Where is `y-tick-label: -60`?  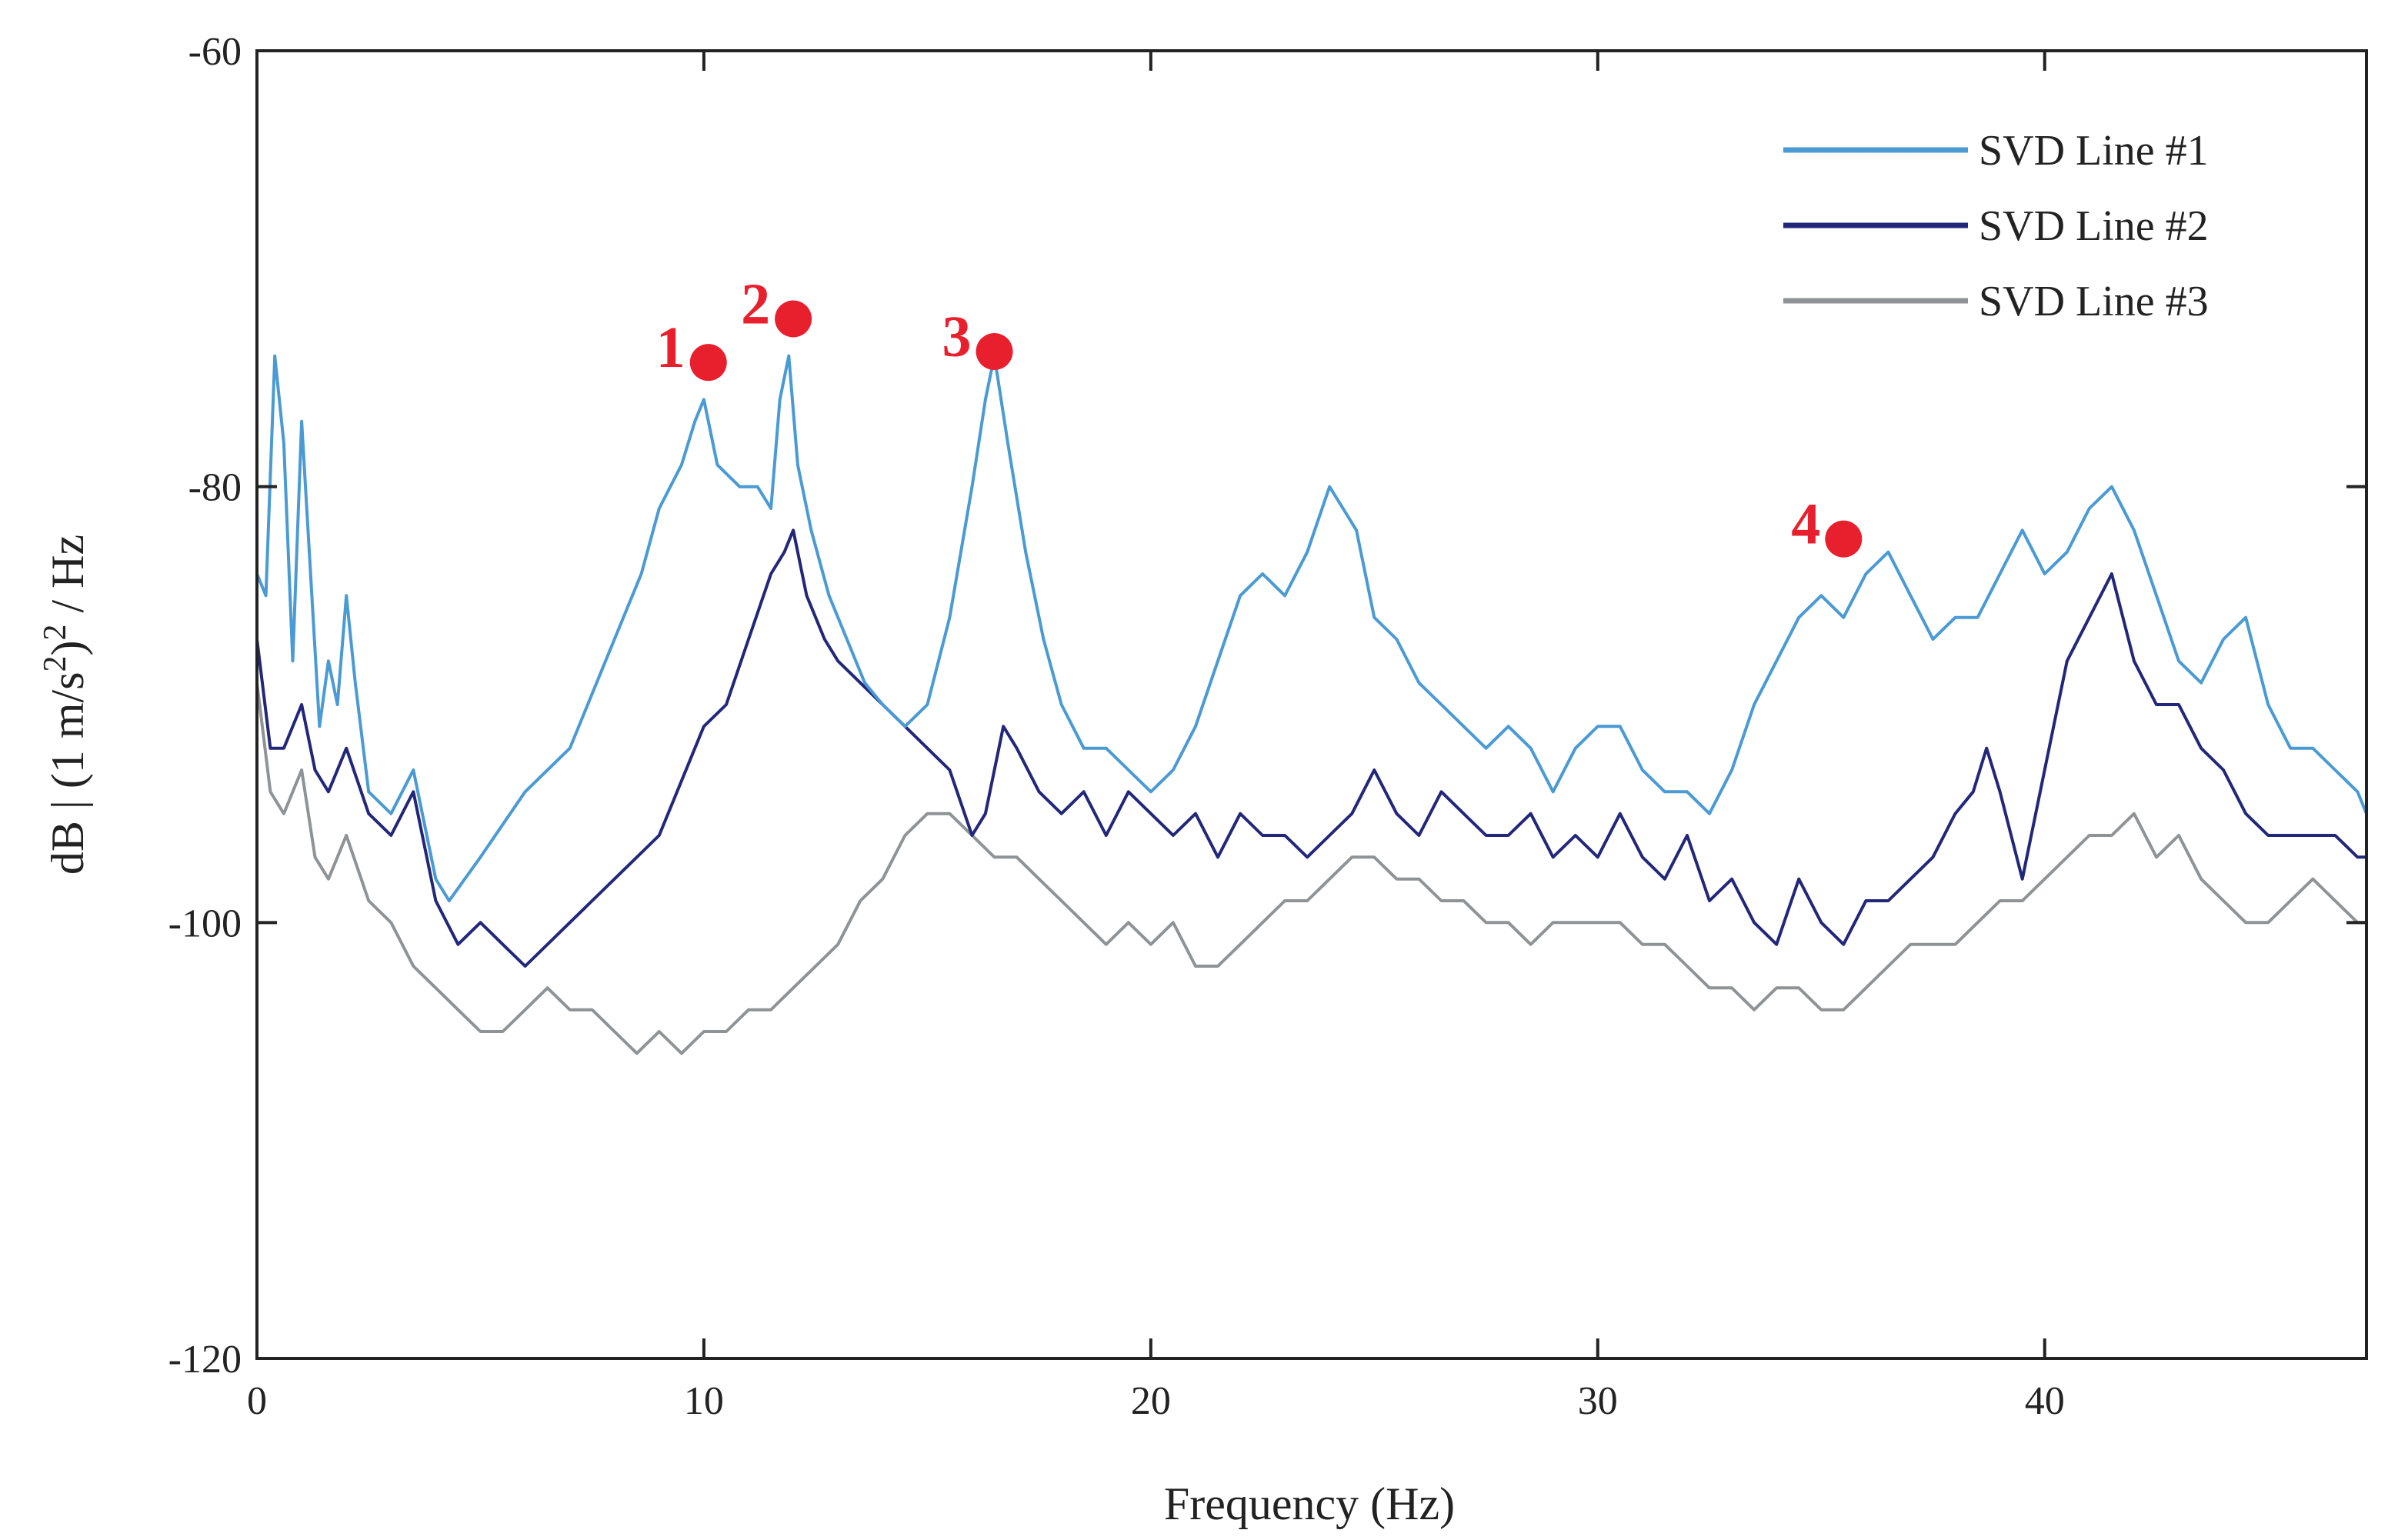 y-tick-label: -60 is located at coordinates (215, 52).